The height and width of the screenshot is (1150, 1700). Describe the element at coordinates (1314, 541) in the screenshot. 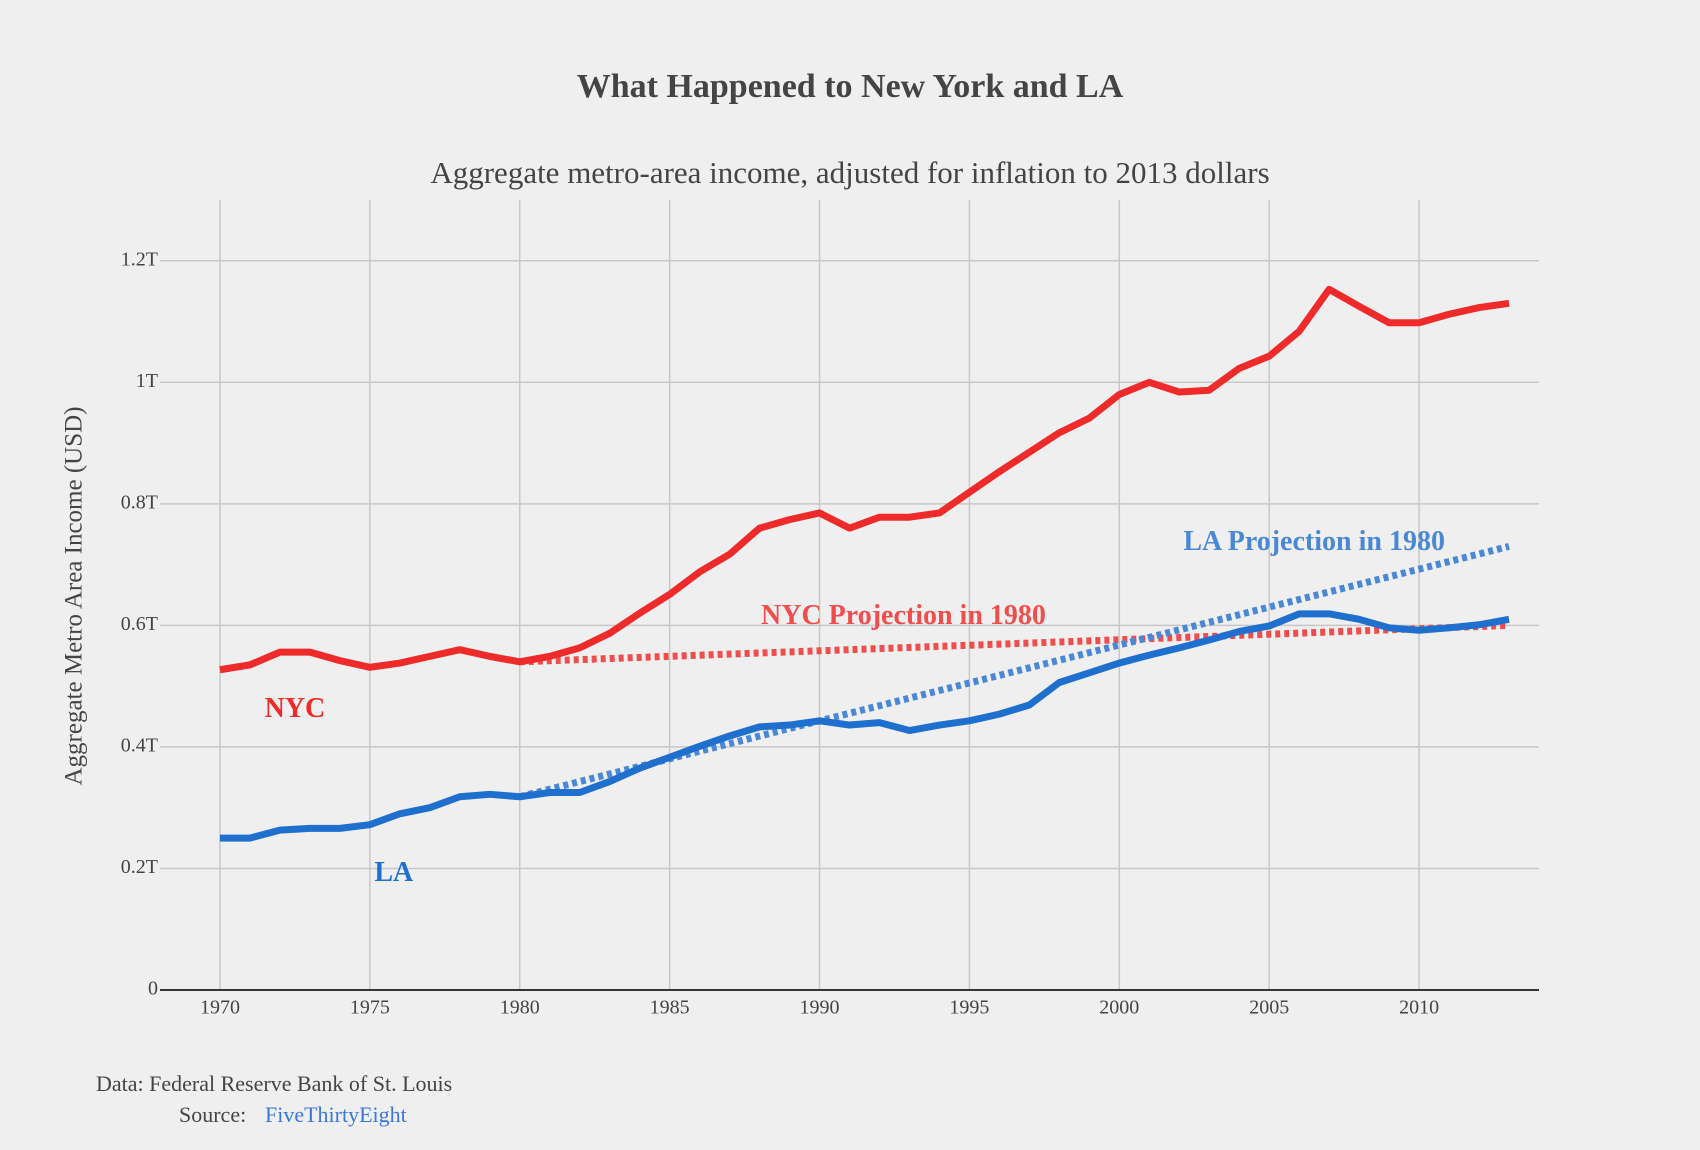

I see `series-label: LA Projection in 1980` at that location.